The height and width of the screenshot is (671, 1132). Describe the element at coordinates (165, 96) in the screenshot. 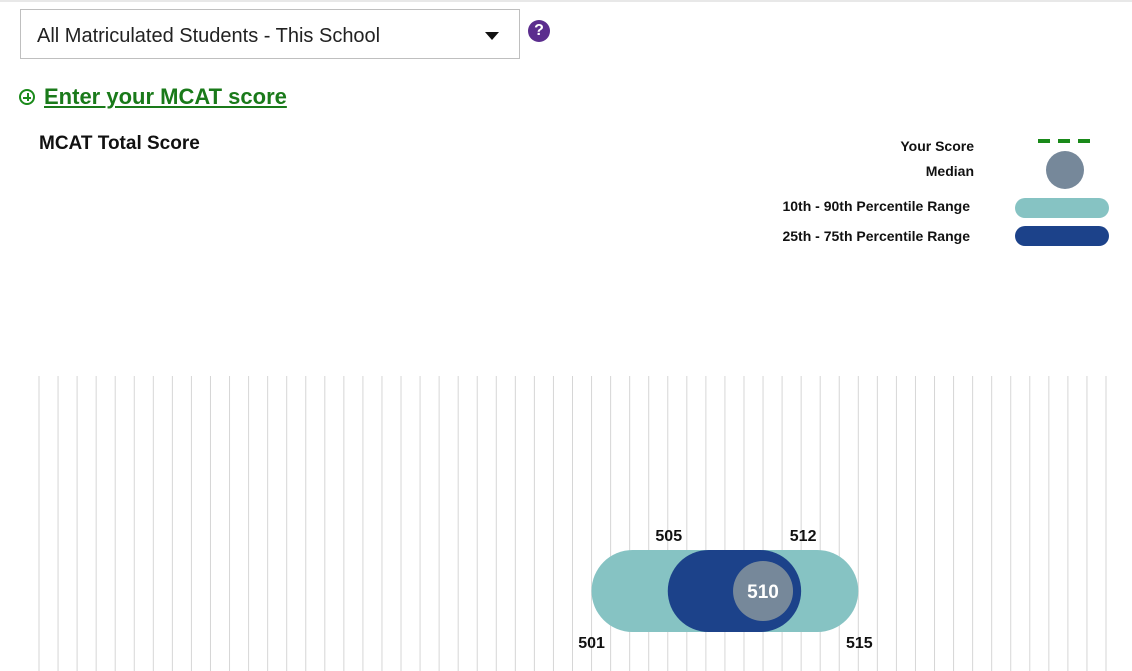

I see `enter-mcat-score-label: Enter your MCAT score` at that location.